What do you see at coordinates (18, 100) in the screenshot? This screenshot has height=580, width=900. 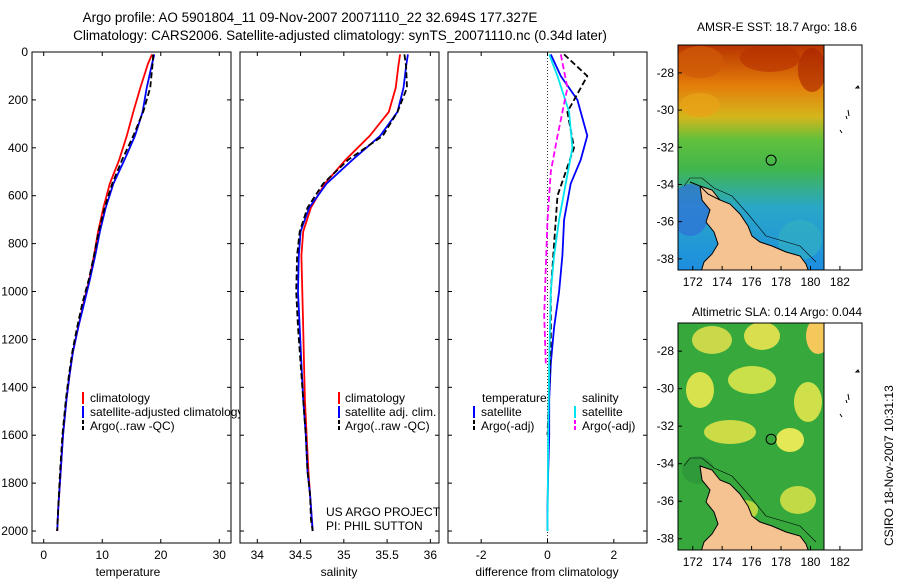 I see `y-tick-label: 200` at bounding box center [18, 100].